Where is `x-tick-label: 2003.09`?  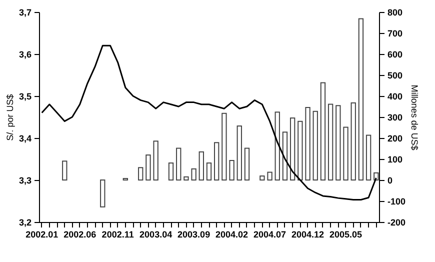
x-tick-label: 2003.09 is located at coordinates (194, 235).